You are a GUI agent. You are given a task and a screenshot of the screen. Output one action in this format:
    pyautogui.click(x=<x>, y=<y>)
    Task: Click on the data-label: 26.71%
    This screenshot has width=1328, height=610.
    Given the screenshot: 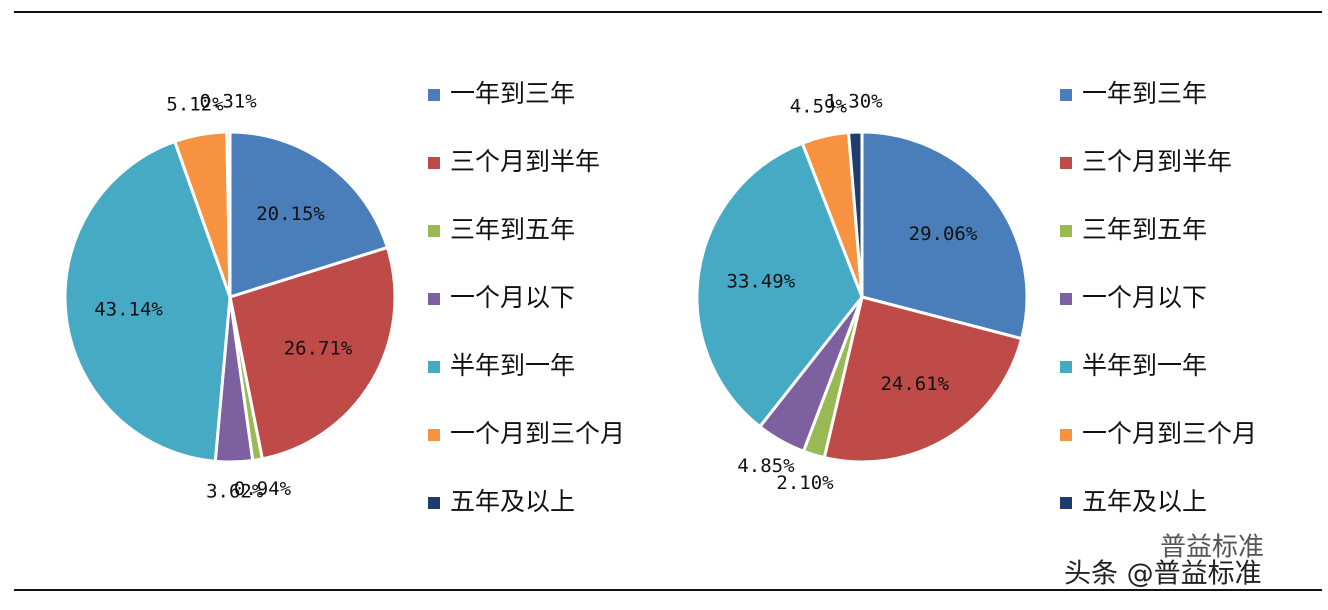 What is the action you would take?
    pyautogui.click(x=318, y=349)
    